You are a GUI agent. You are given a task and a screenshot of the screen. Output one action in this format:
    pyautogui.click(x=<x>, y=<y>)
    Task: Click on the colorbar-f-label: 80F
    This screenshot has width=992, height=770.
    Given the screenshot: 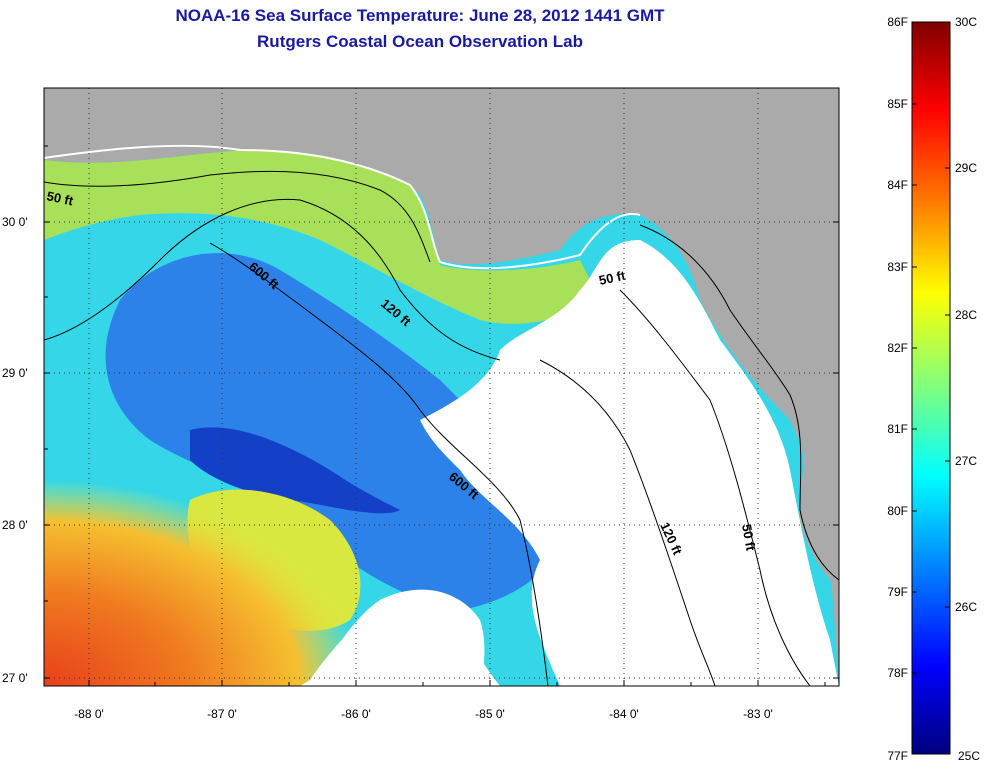 What is the action you would take?
    pyautogui.click(x=897, y=511)
    